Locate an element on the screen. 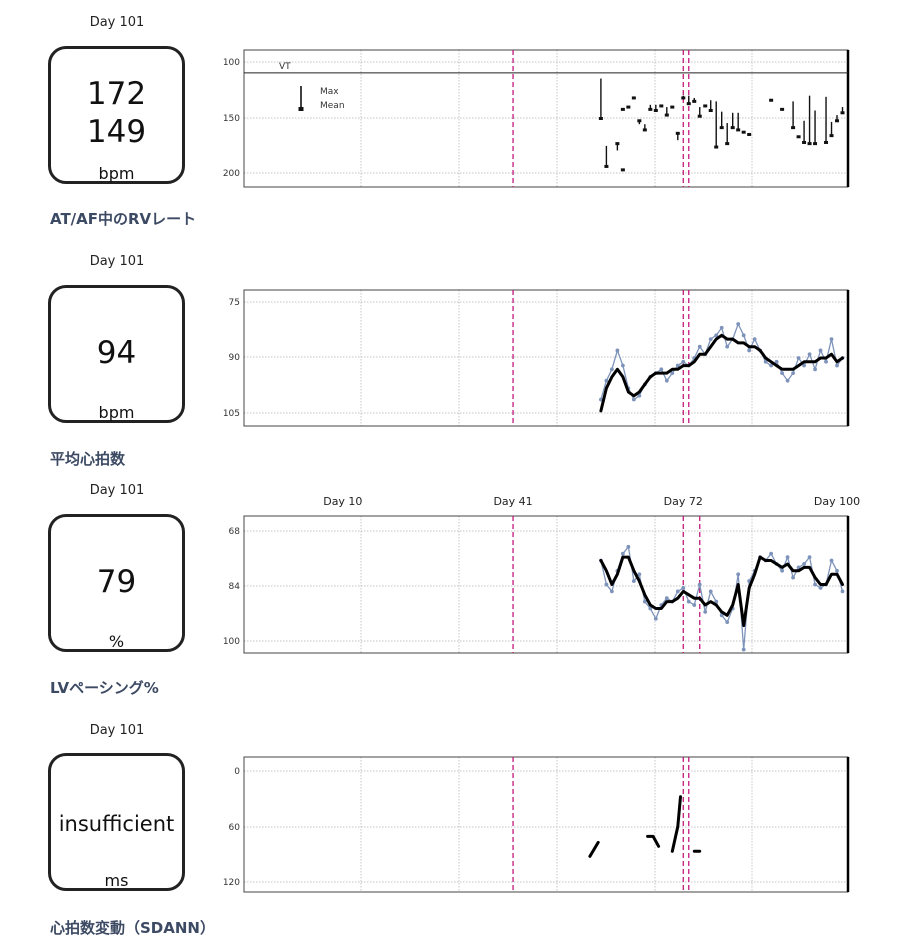  panel-1-value-card: 172 149 bpm is located at coordinates (116, 115).